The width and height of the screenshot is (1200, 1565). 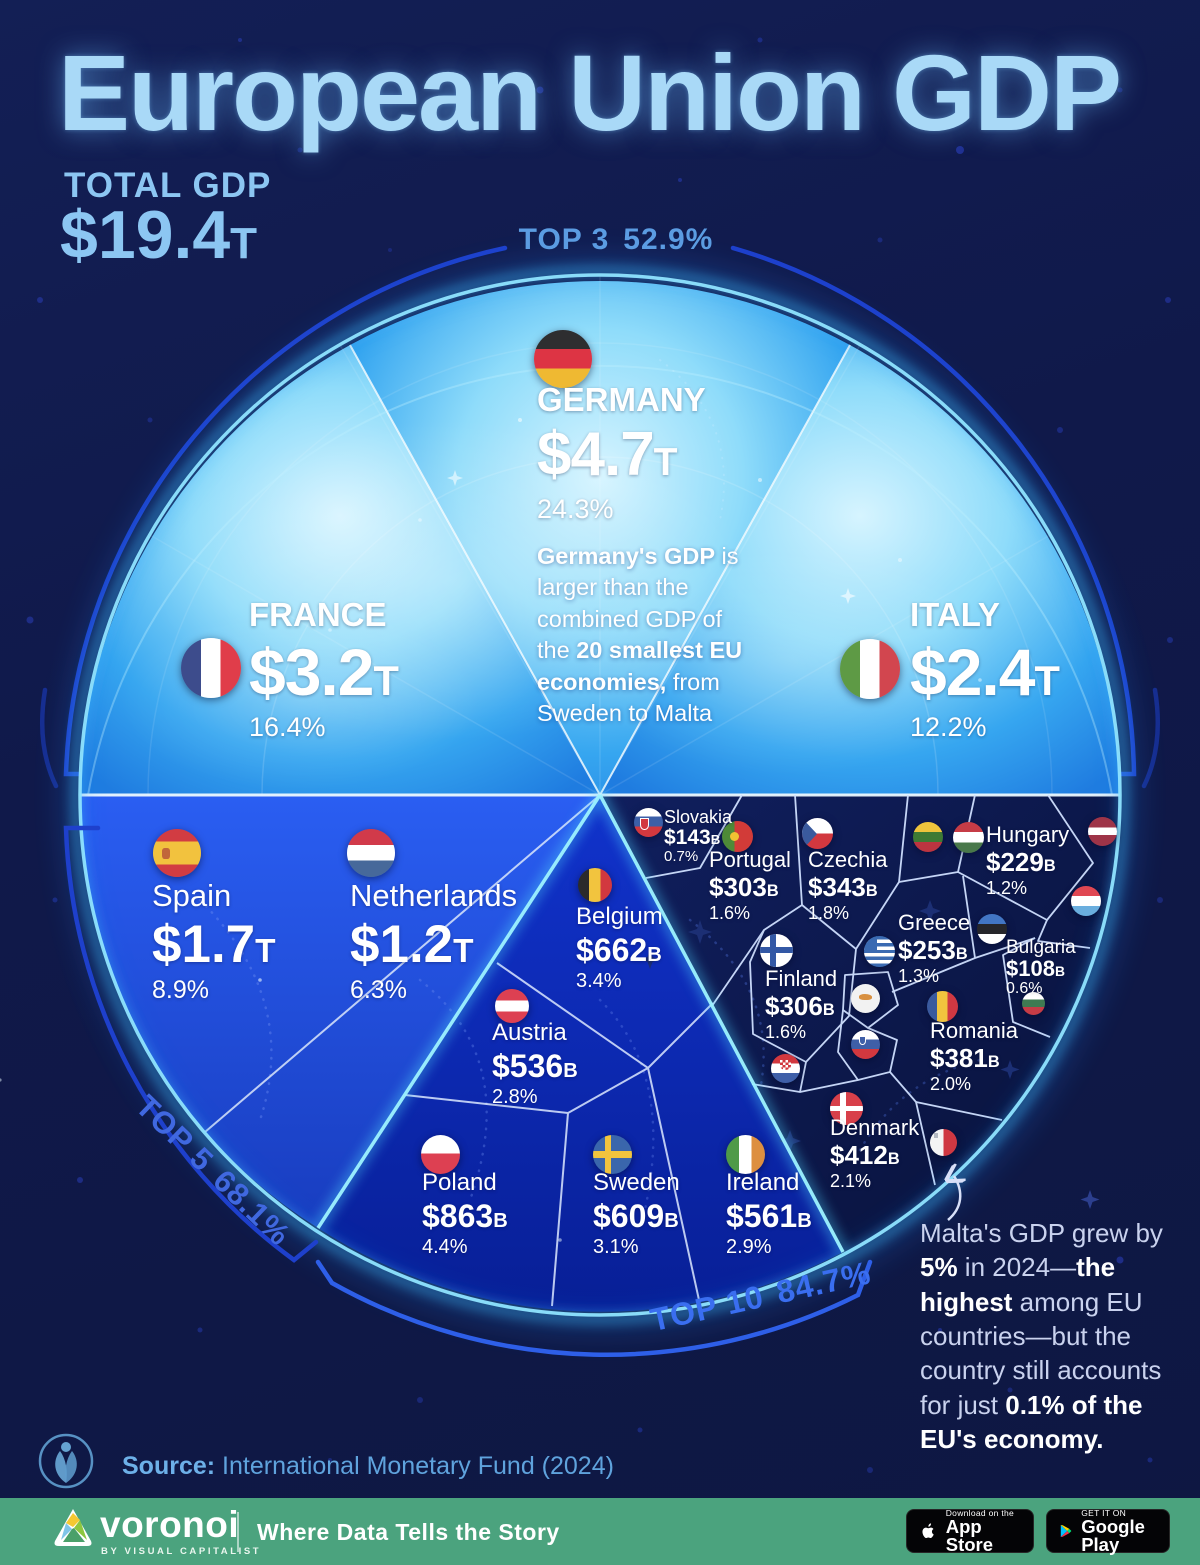 I want to click on portugal-flag-icon, so click(x=737, y=836).